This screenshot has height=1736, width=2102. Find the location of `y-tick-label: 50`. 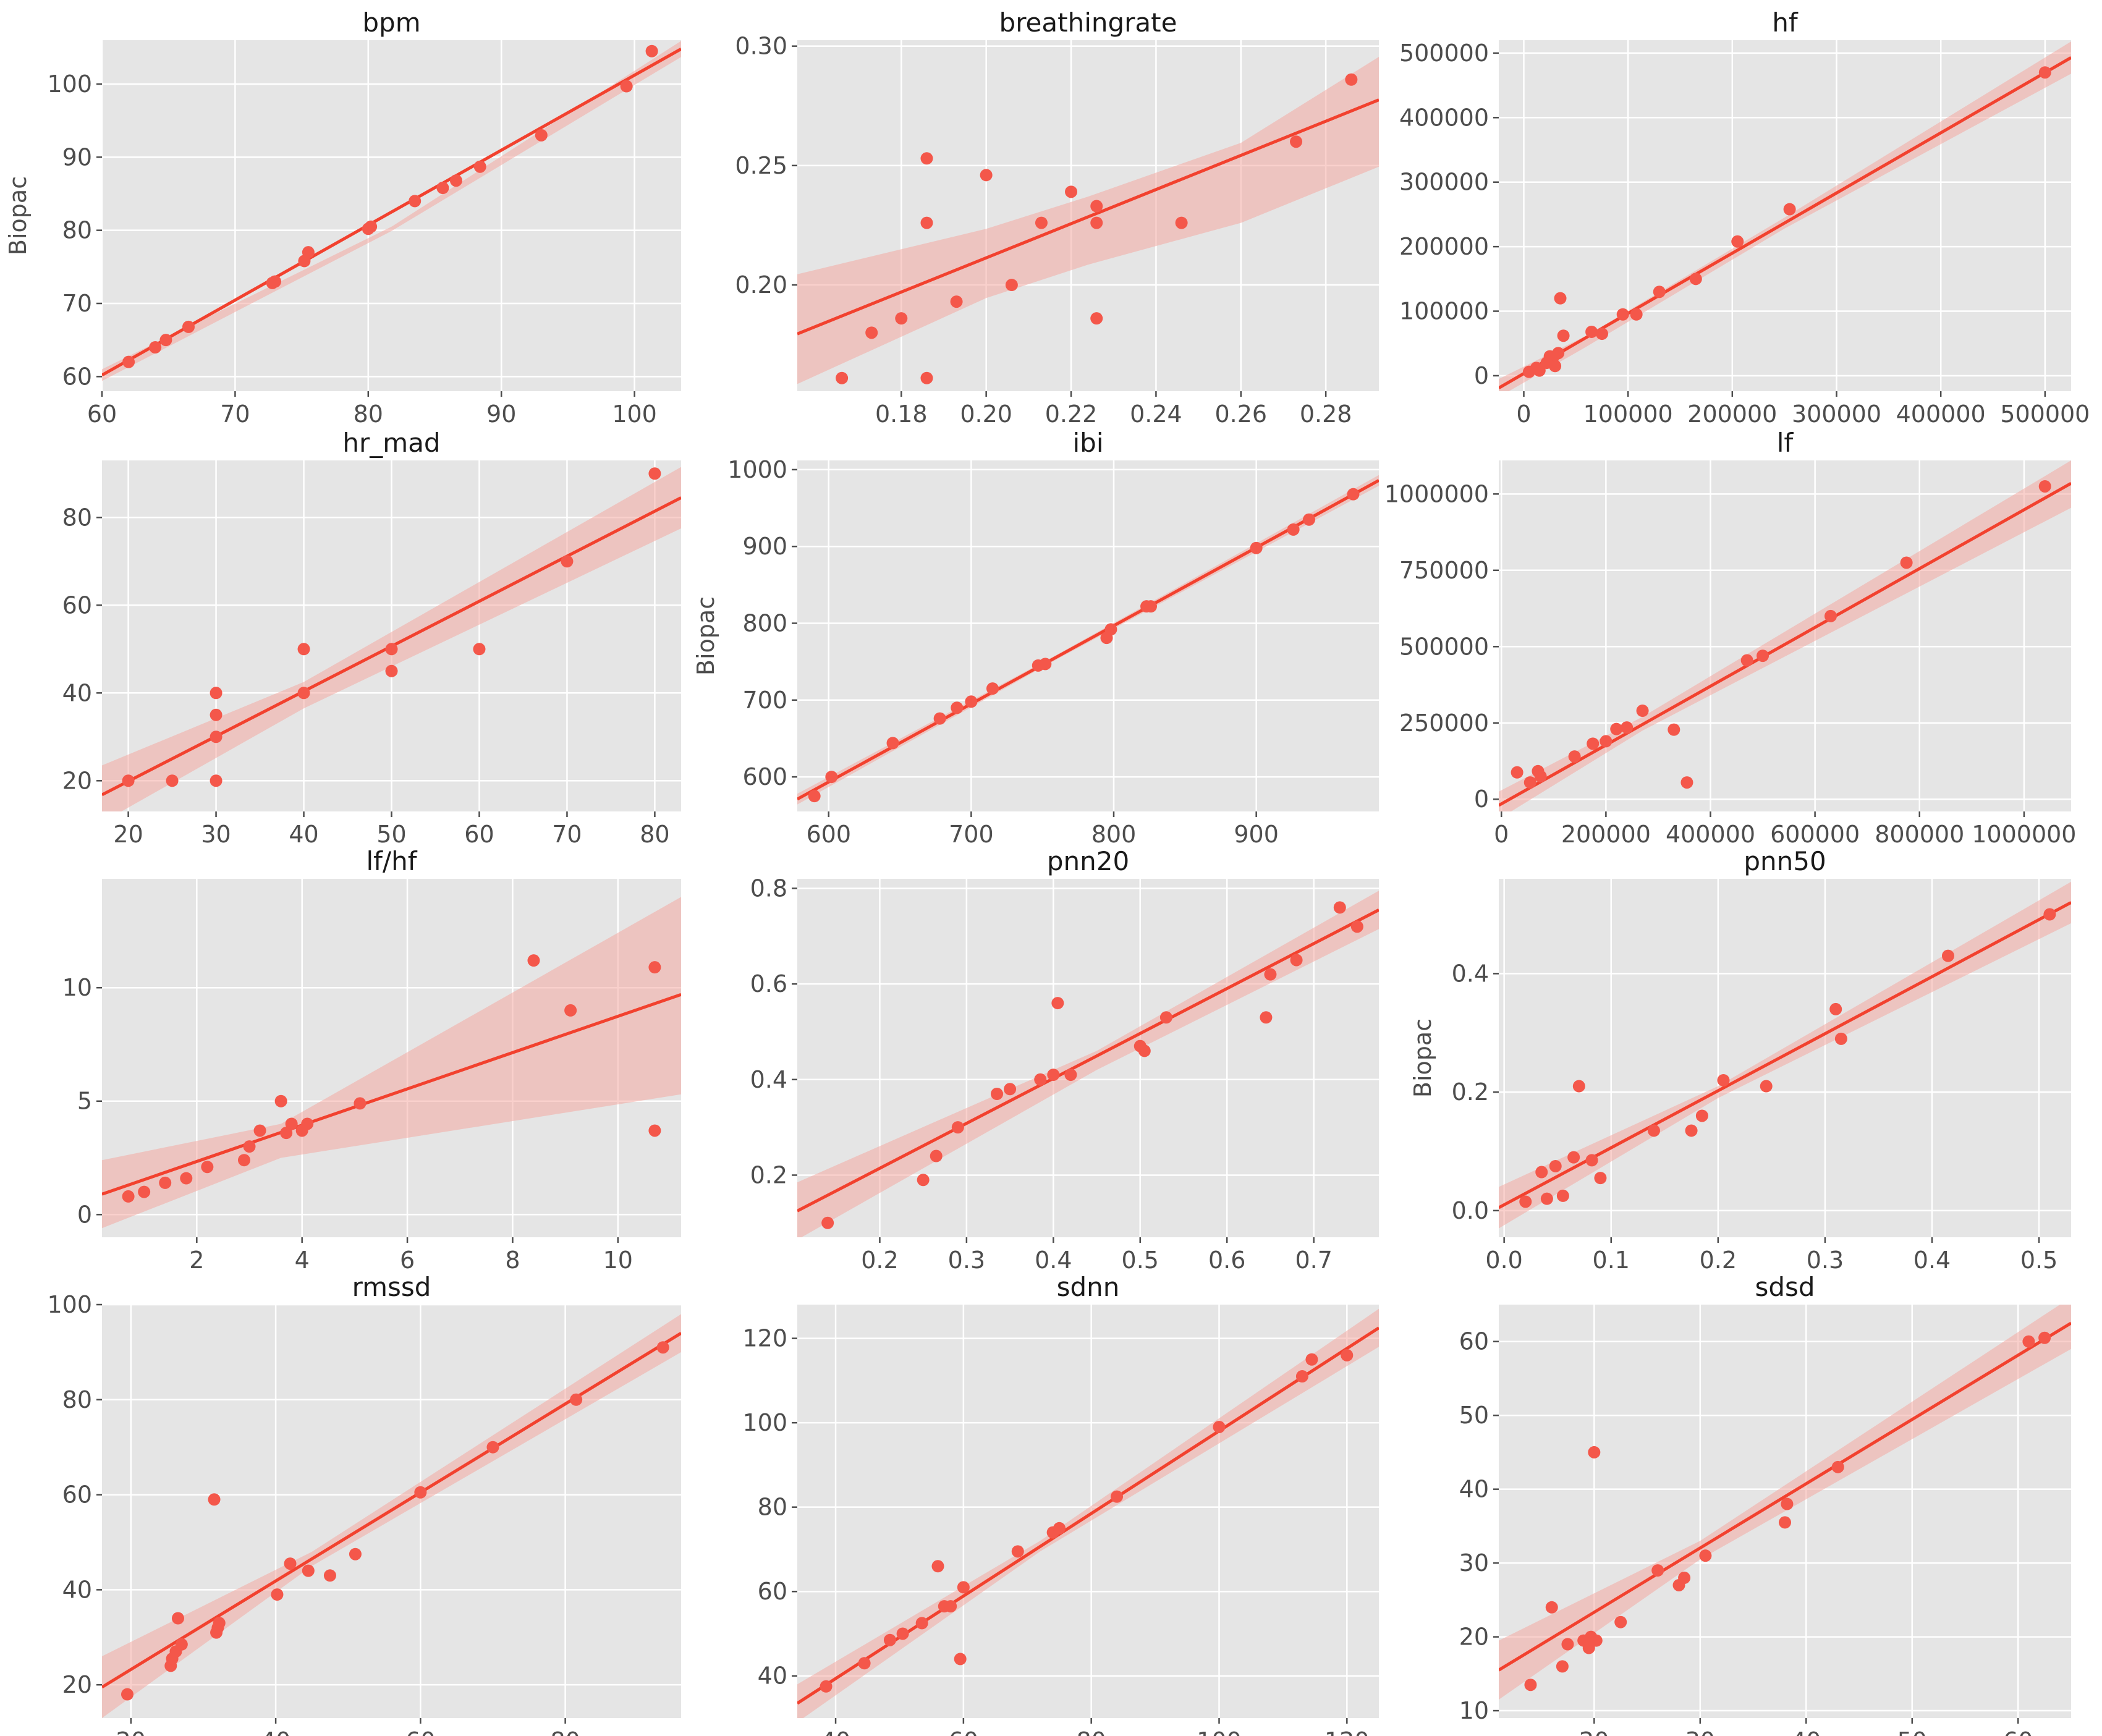

y-tick-label: 50 is located at coordinates (1474, 1415).